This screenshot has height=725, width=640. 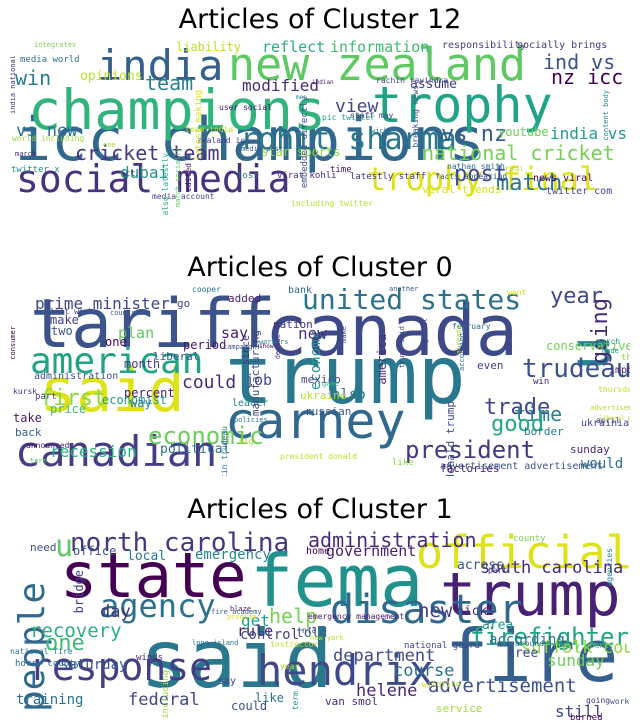 I want to click on cloud-word: carney, so click(x=315, y=421).